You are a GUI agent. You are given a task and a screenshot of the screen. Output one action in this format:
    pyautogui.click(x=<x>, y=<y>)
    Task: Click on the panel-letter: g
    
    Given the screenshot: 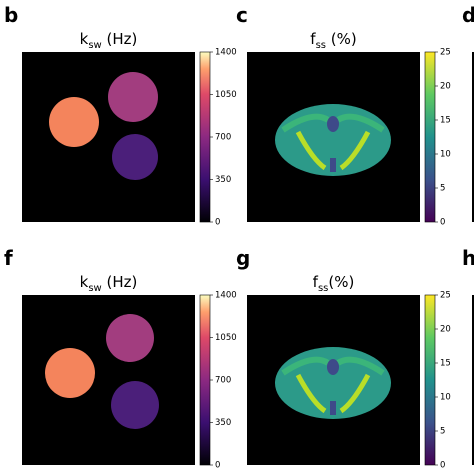 What is the action you would take?
    pyautogui.click(x=243, y=258)
    